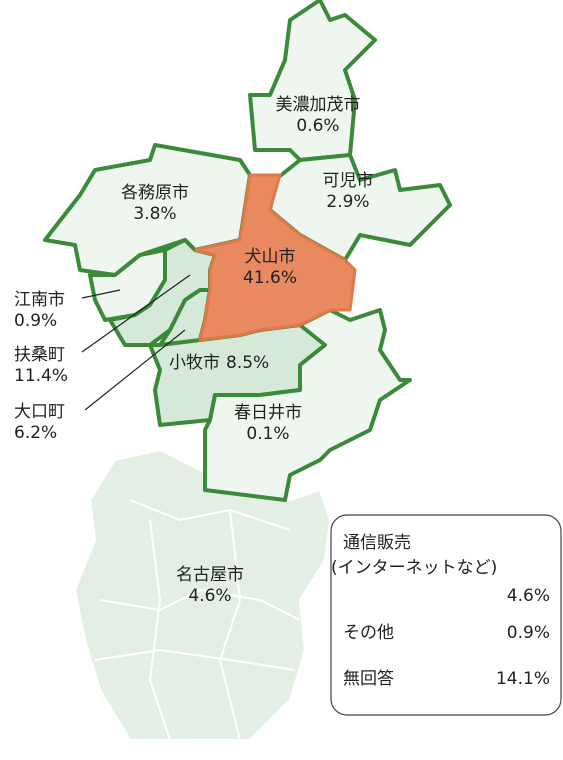 The height and width of the screenshot is (760, 563). What do you see at coordinates (368, 633) in the screenshot?
I see `legend-name: その他` at bounding box center [368, 633].